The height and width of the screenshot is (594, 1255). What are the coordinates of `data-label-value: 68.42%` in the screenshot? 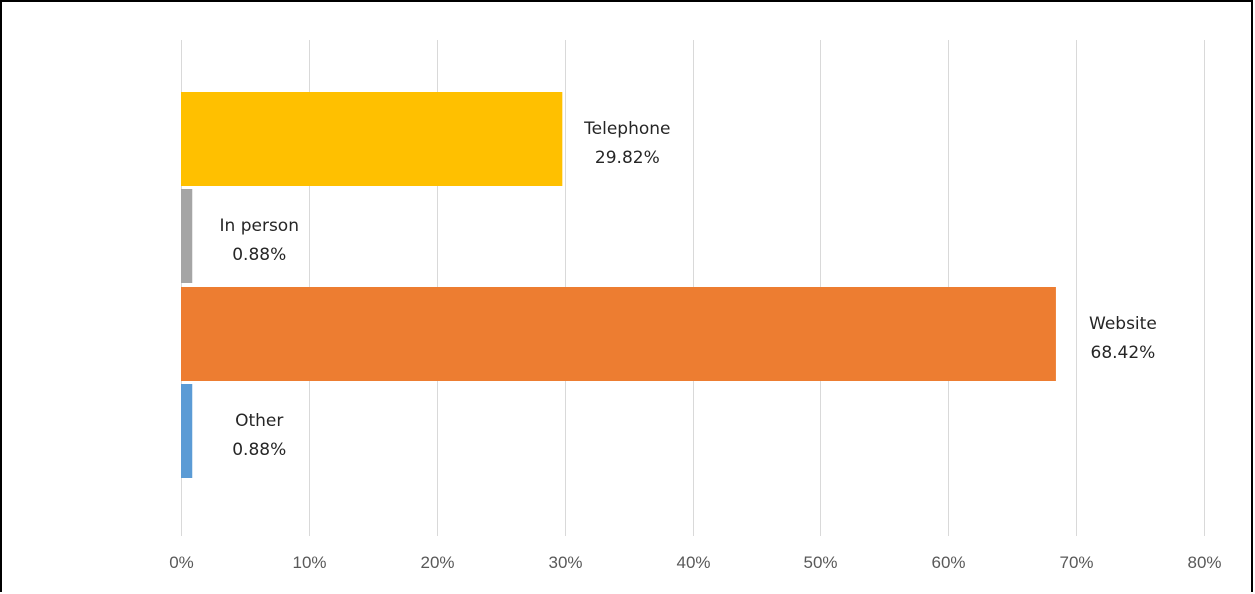 It's located at (1123, 353).